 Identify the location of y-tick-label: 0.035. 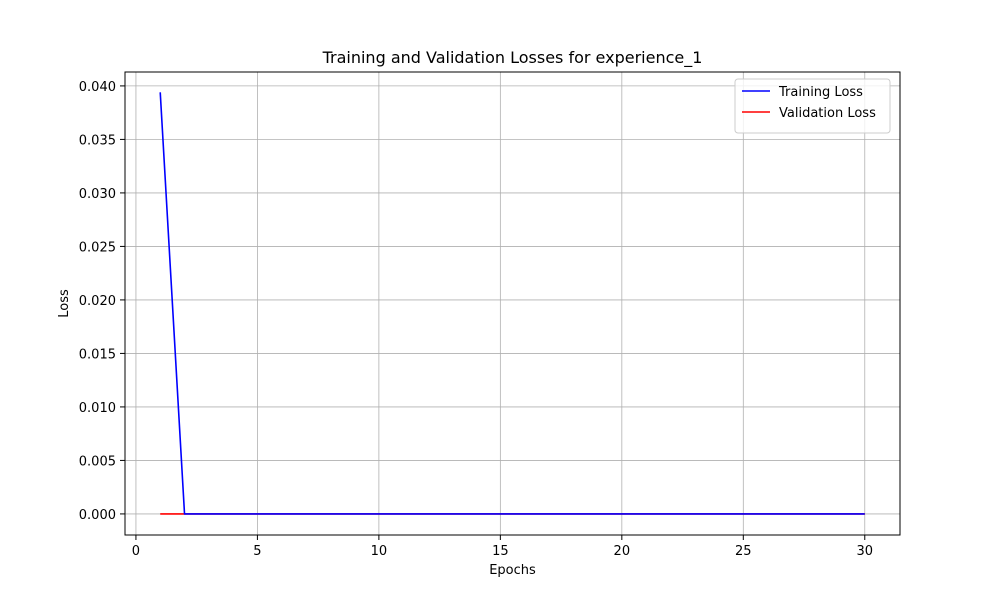
(97, 140).